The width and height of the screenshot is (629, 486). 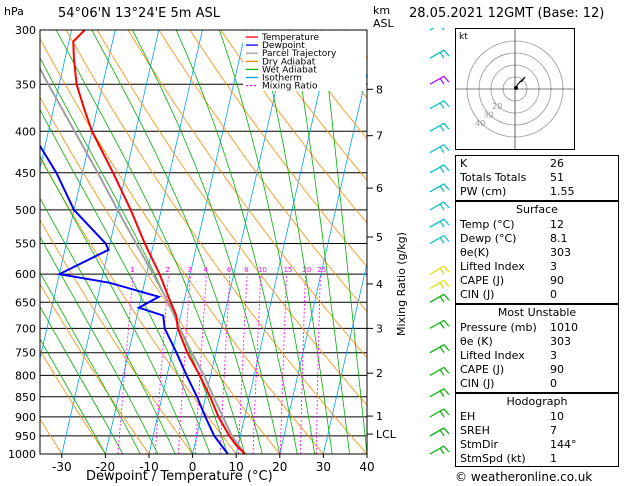 What do you see at coordinates (189, 270) in the screenshot?
I see `mixing-ratio-label: 3` at bounding box center [189, 270].